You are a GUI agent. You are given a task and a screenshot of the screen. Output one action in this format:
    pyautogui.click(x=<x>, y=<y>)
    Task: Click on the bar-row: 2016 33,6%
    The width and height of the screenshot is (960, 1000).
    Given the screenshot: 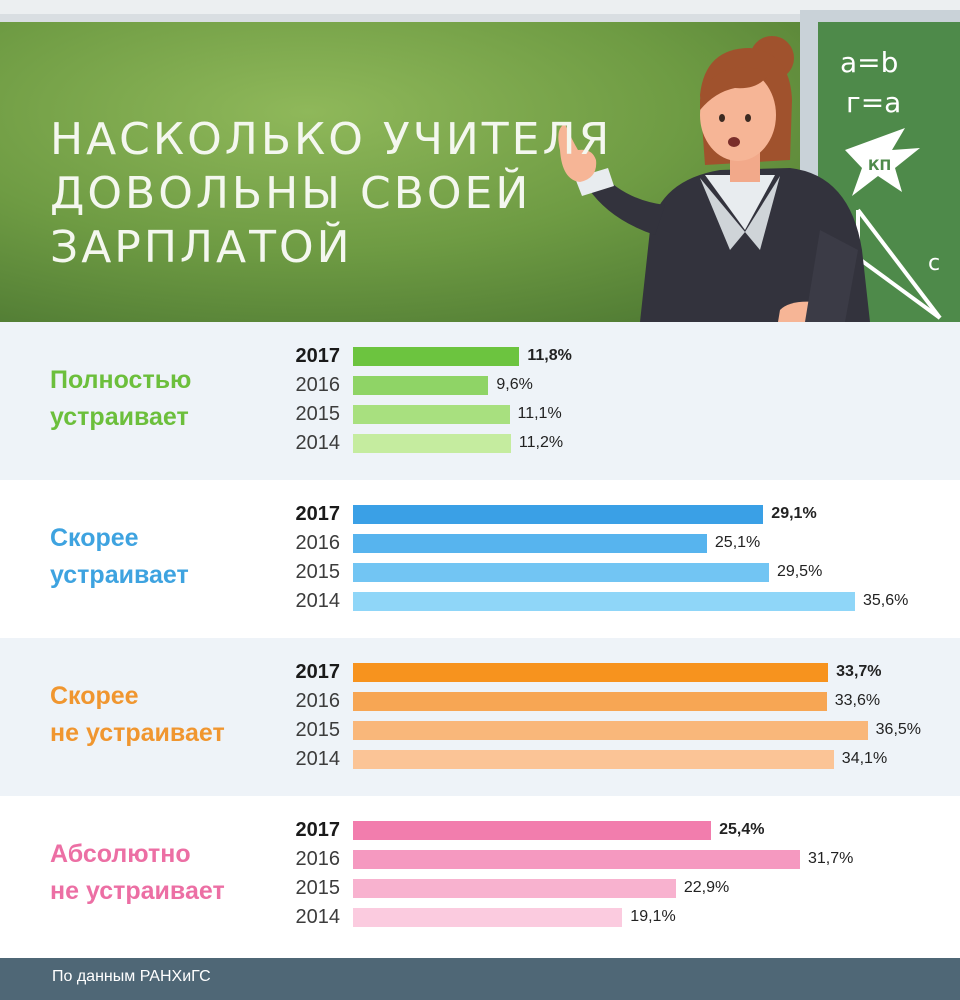 What is the action you would take?
    pyautogui.click(x=480, y=701)
    